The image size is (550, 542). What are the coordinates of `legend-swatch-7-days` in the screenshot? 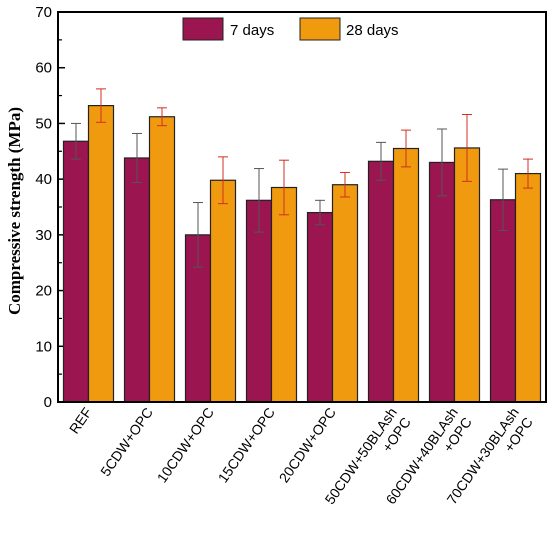 It's located at (203, 29).